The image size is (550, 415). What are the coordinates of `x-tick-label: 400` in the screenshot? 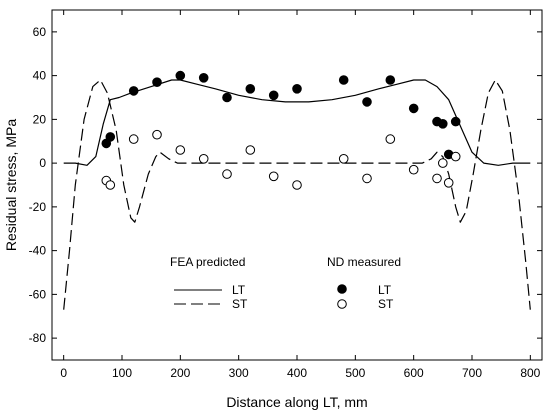 It's located at (297, 373).